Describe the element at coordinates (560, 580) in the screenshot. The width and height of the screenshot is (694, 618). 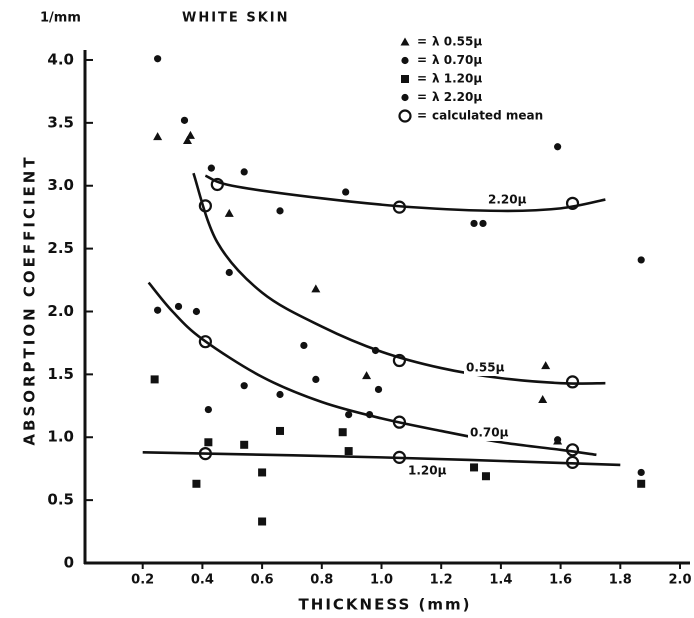
I see `x-tick-label: 1.6` at that location.